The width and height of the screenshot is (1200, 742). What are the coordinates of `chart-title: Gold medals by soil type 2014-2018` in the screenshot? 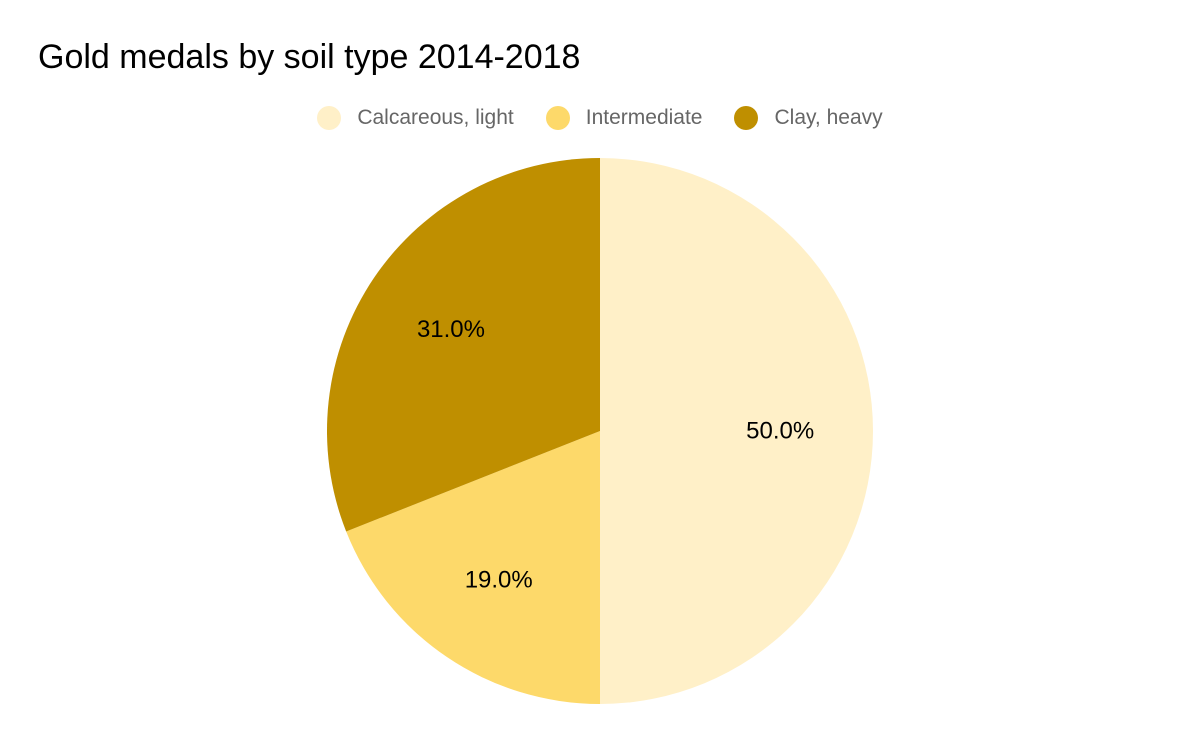 It's located at (309, 57).